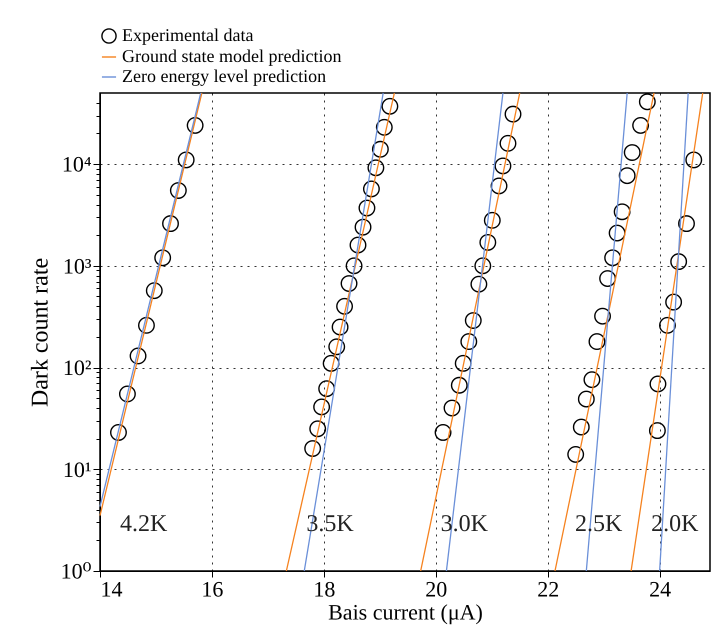 Image resolution: width=714 pixels, height=644 pixels. I want to click on y-tick-label: 10², so click(77, 367).